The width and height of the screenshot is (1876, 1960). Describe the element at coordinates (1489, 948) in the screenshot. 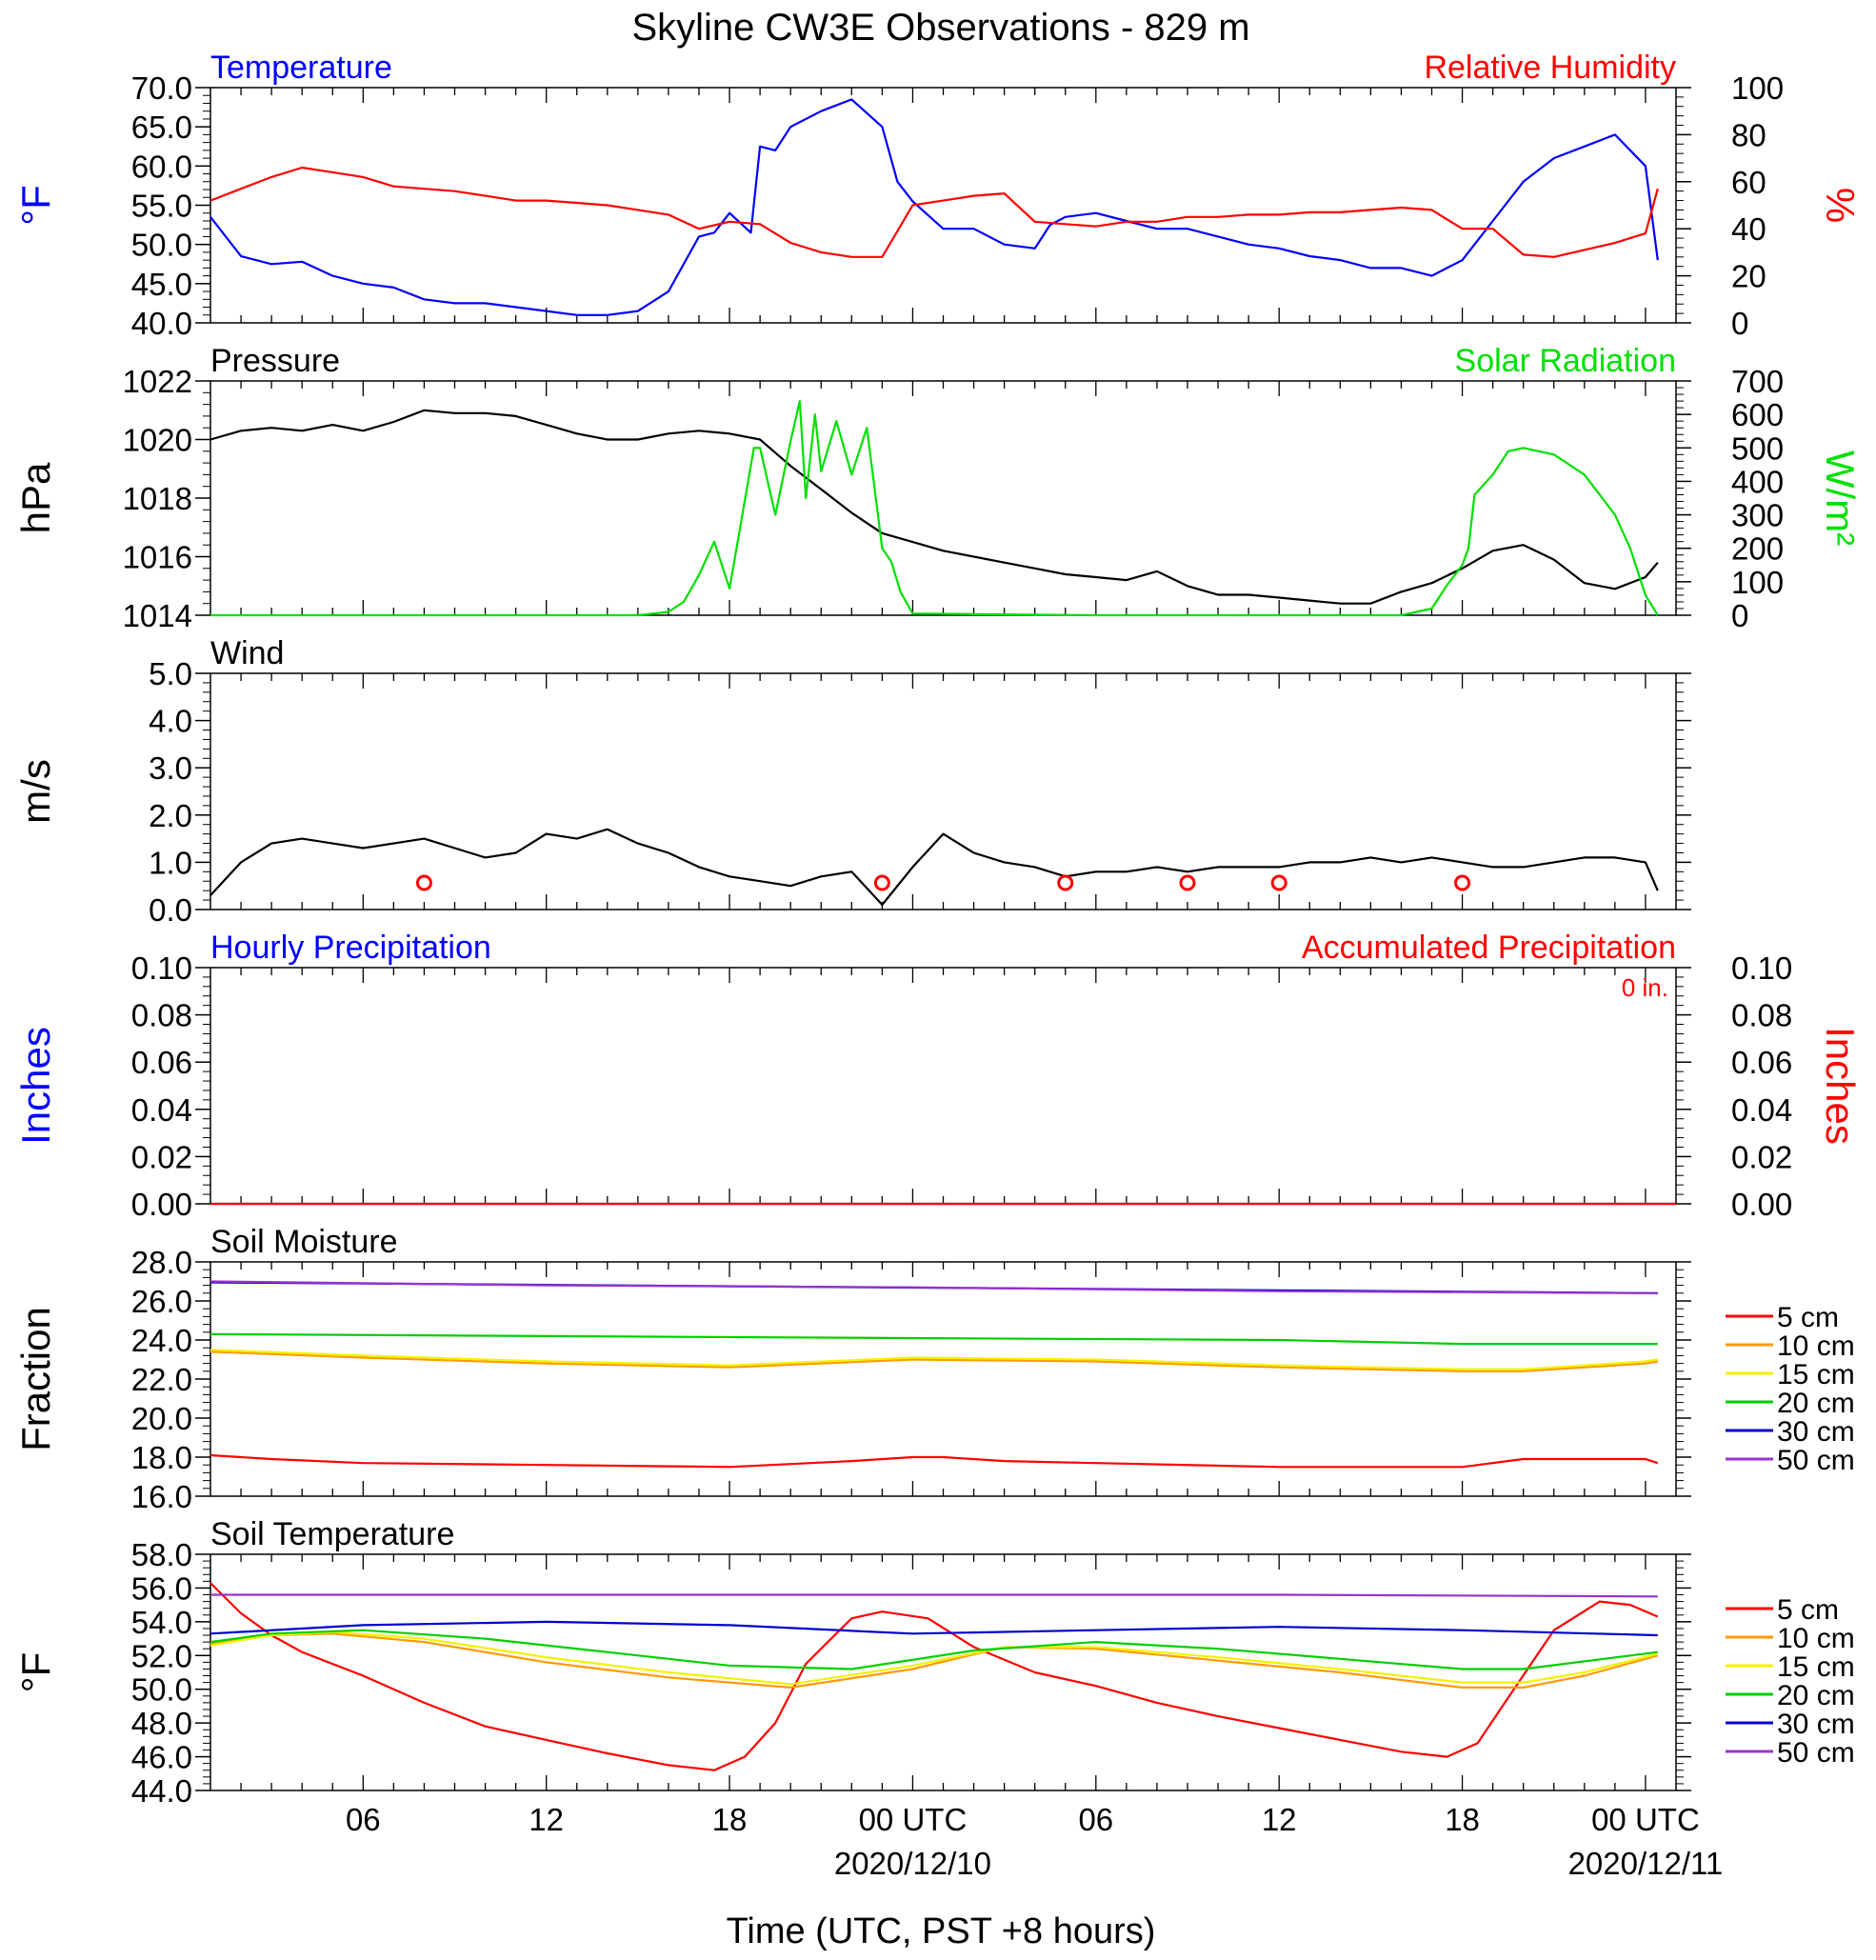

I see `panel-title-right: Accumulated Precipitation` at that location.